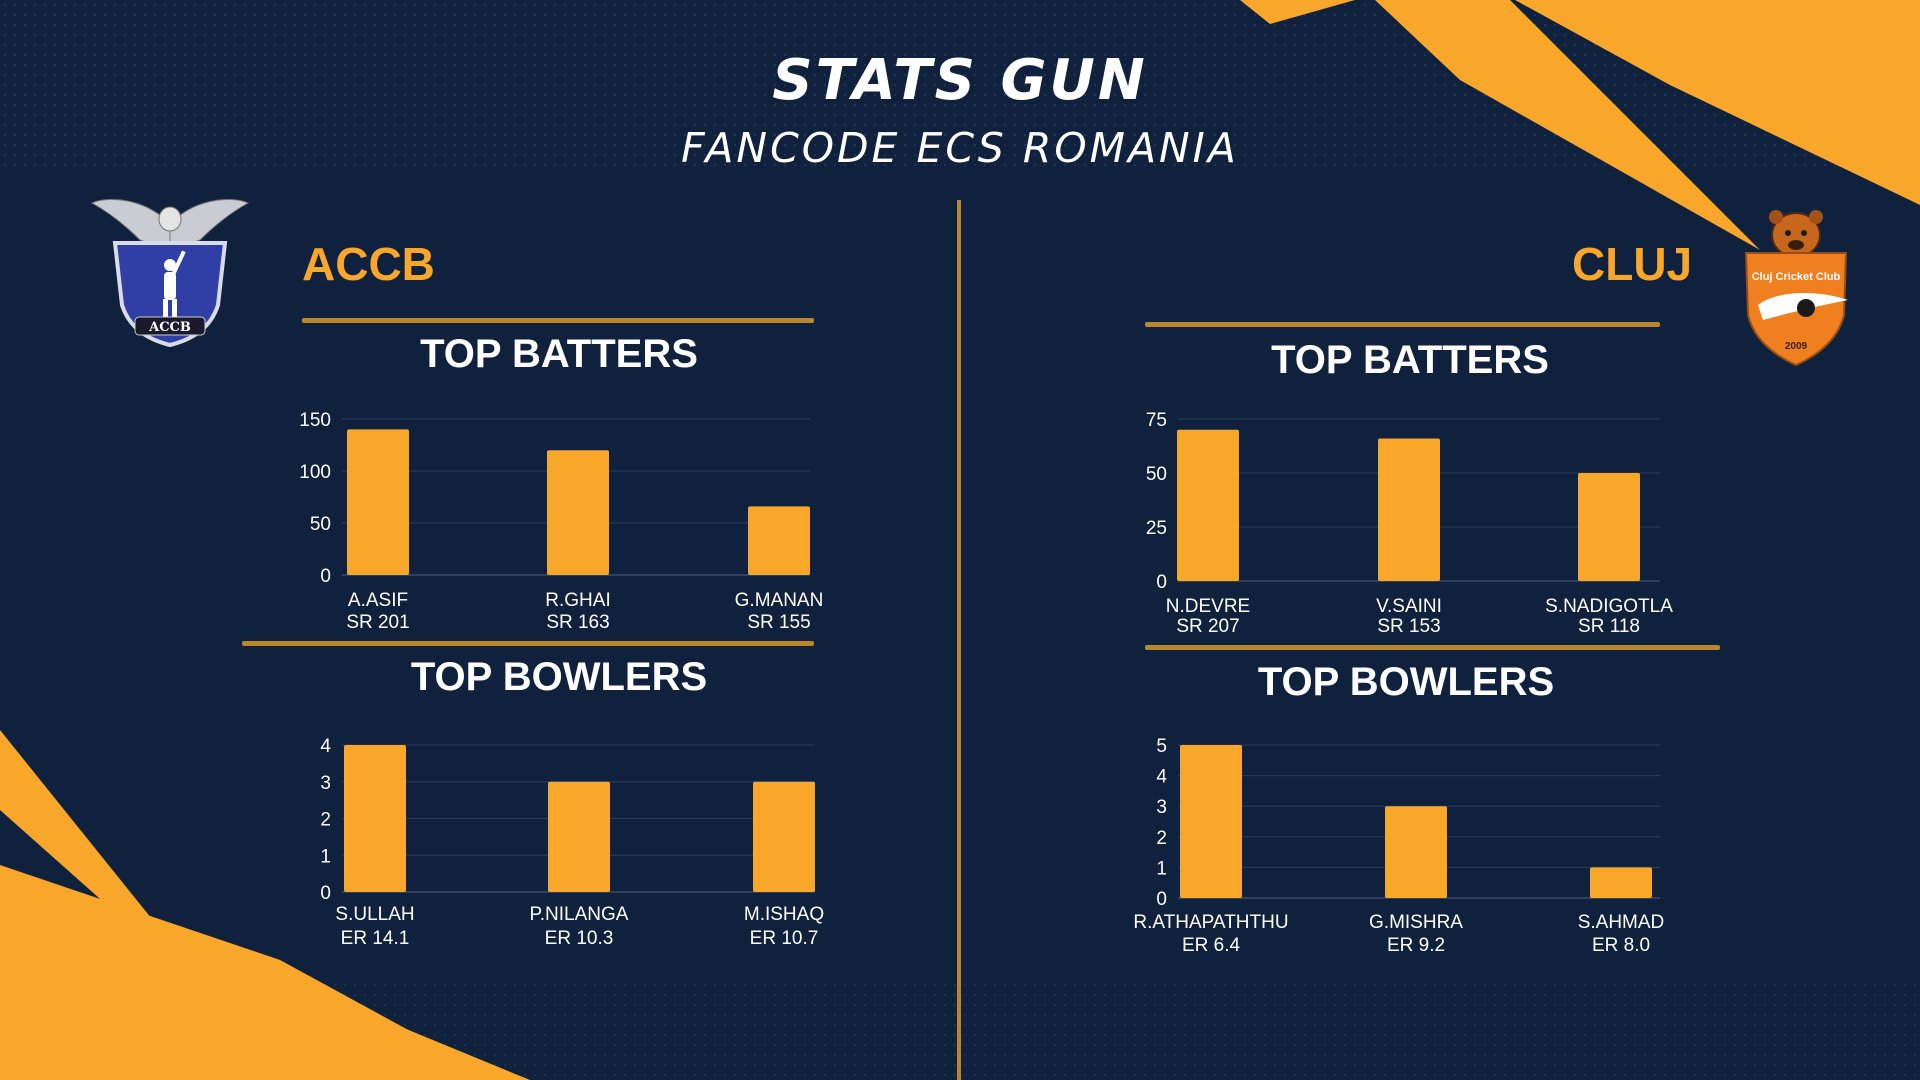 The height and width of the screenshot is (1080, 1920). What do you see at coordinates (325, 893) in the screenshot?
I see `left-bowlers-ytick-label: 0` at bounding box center [325, 893].